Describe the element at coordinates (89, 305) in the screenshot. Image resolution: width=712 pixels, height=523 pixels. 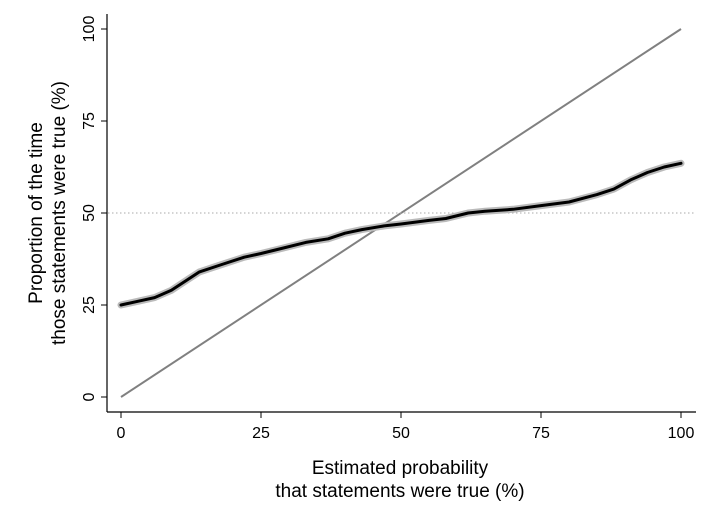
I see `y-tick-label: 25` at that location.